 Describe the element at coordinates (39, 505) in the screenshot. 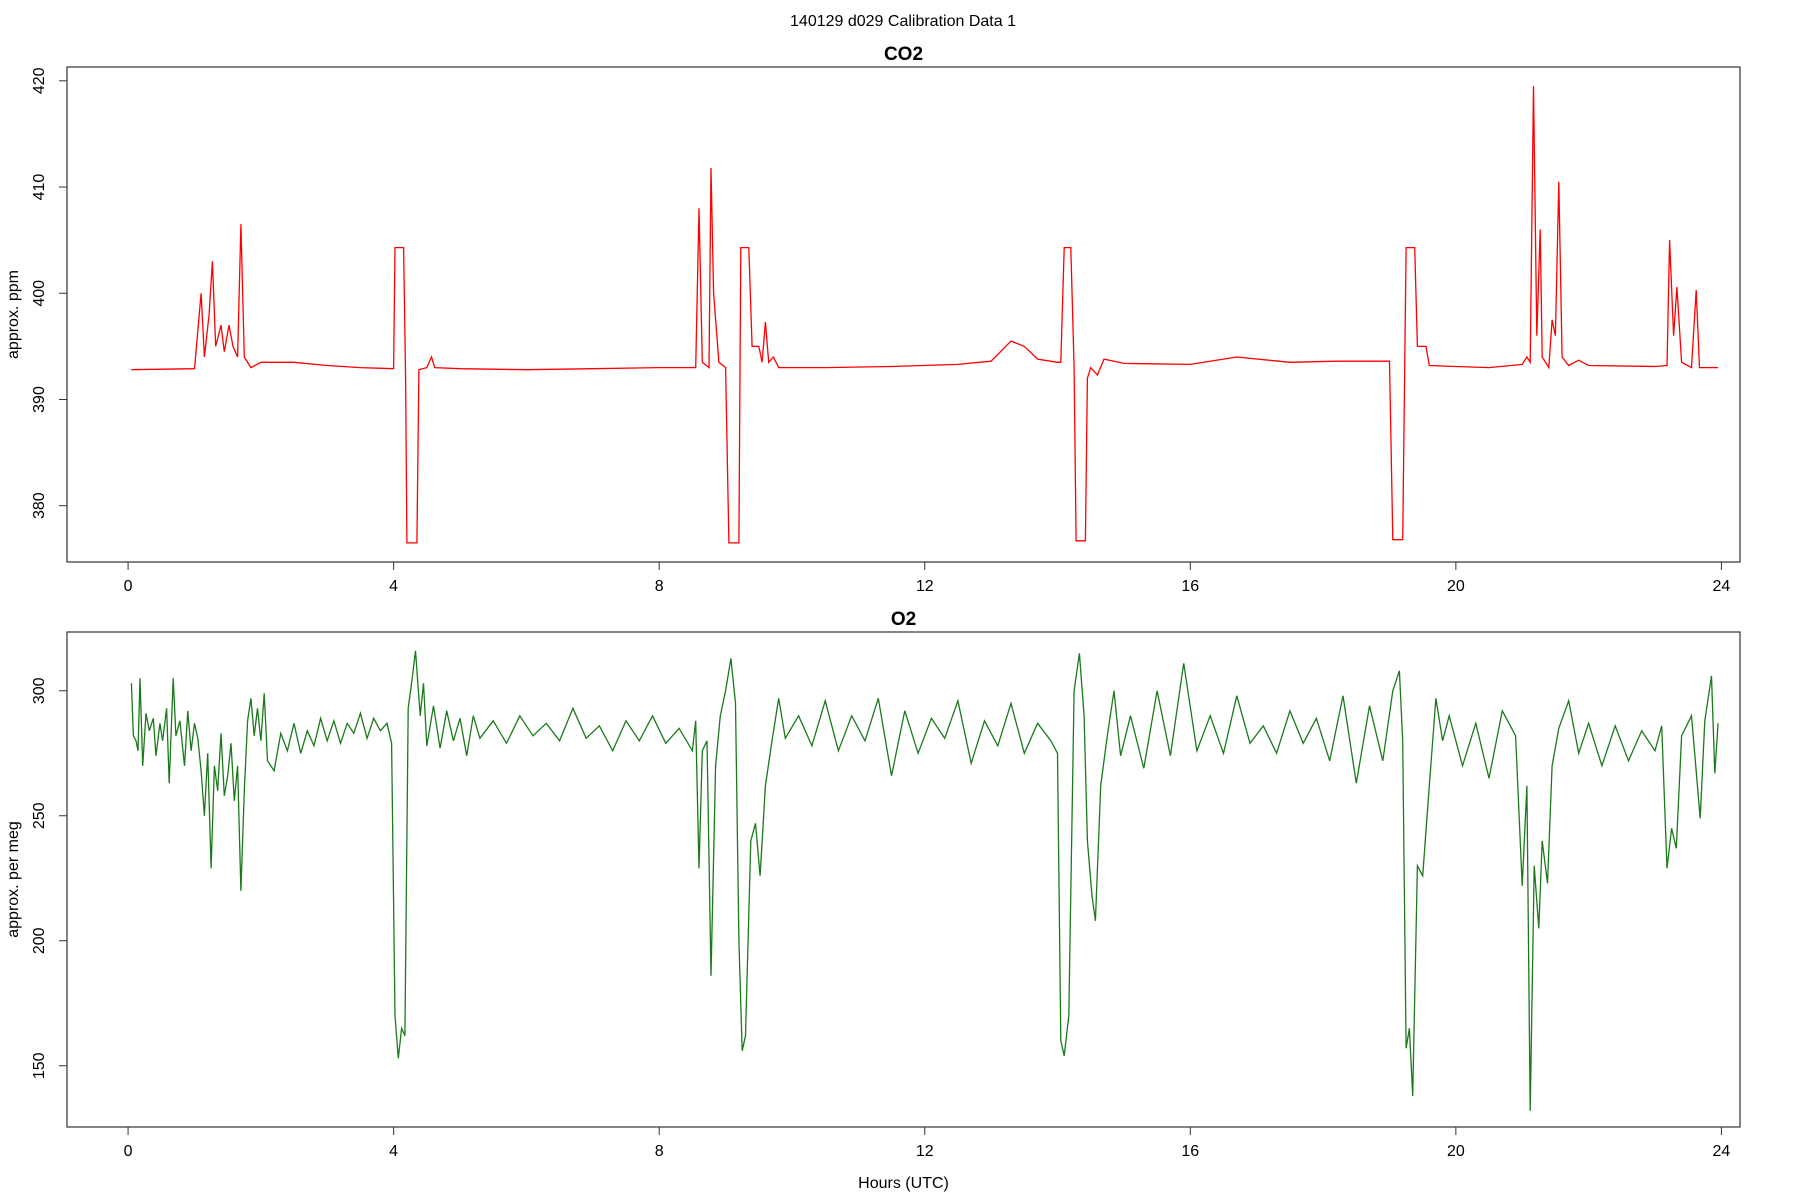

I see `y-tick-label: 380` at that location.